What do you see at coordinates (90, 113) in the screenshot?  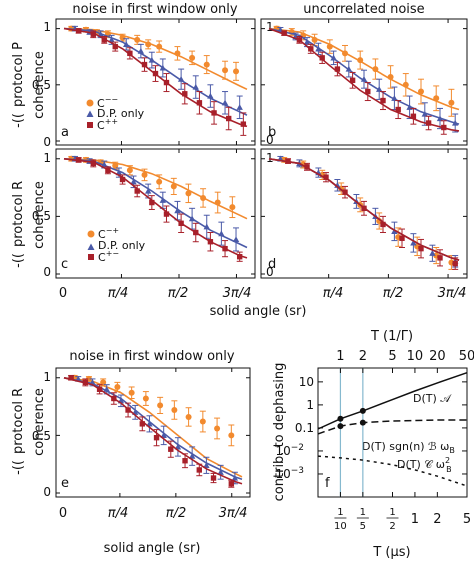 I see `legend-top-blue-marker` at bounding box center [90, 113].